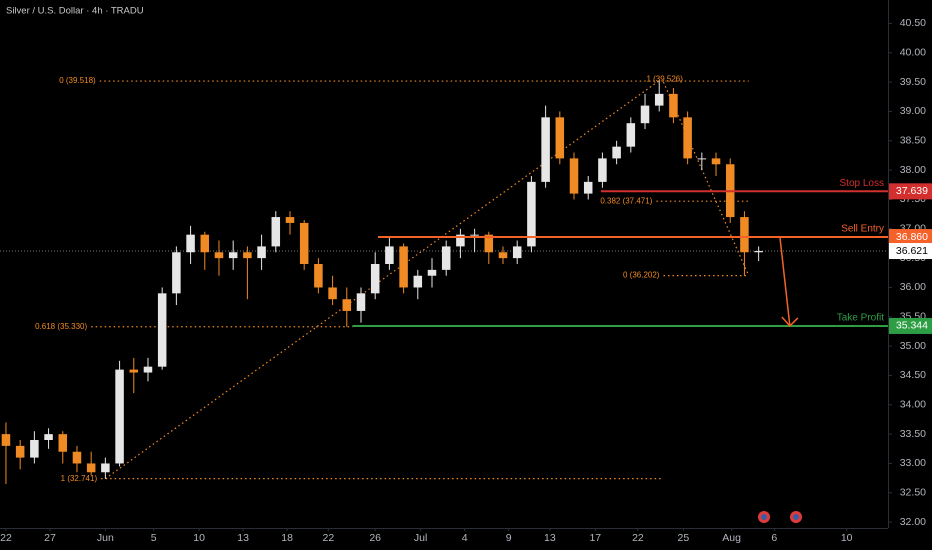 This screenshot has width=932, height=550. What do you see at coordinates (913, 170) in the screenshot?
I see `y-tick-label: 38.00` at bounding box center [913, 170].